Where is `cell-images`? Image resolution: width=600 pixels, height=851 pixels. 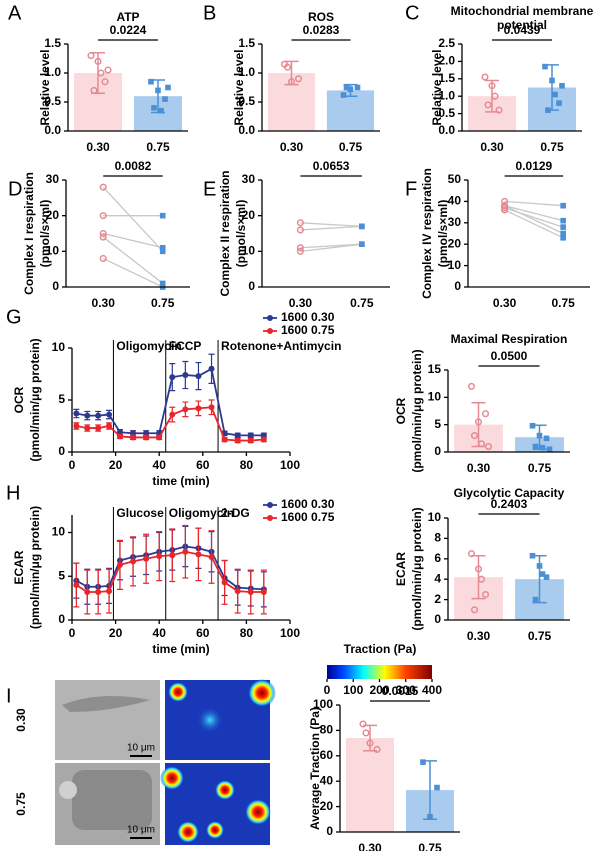
cell-images is located at coordinates (243, 755).